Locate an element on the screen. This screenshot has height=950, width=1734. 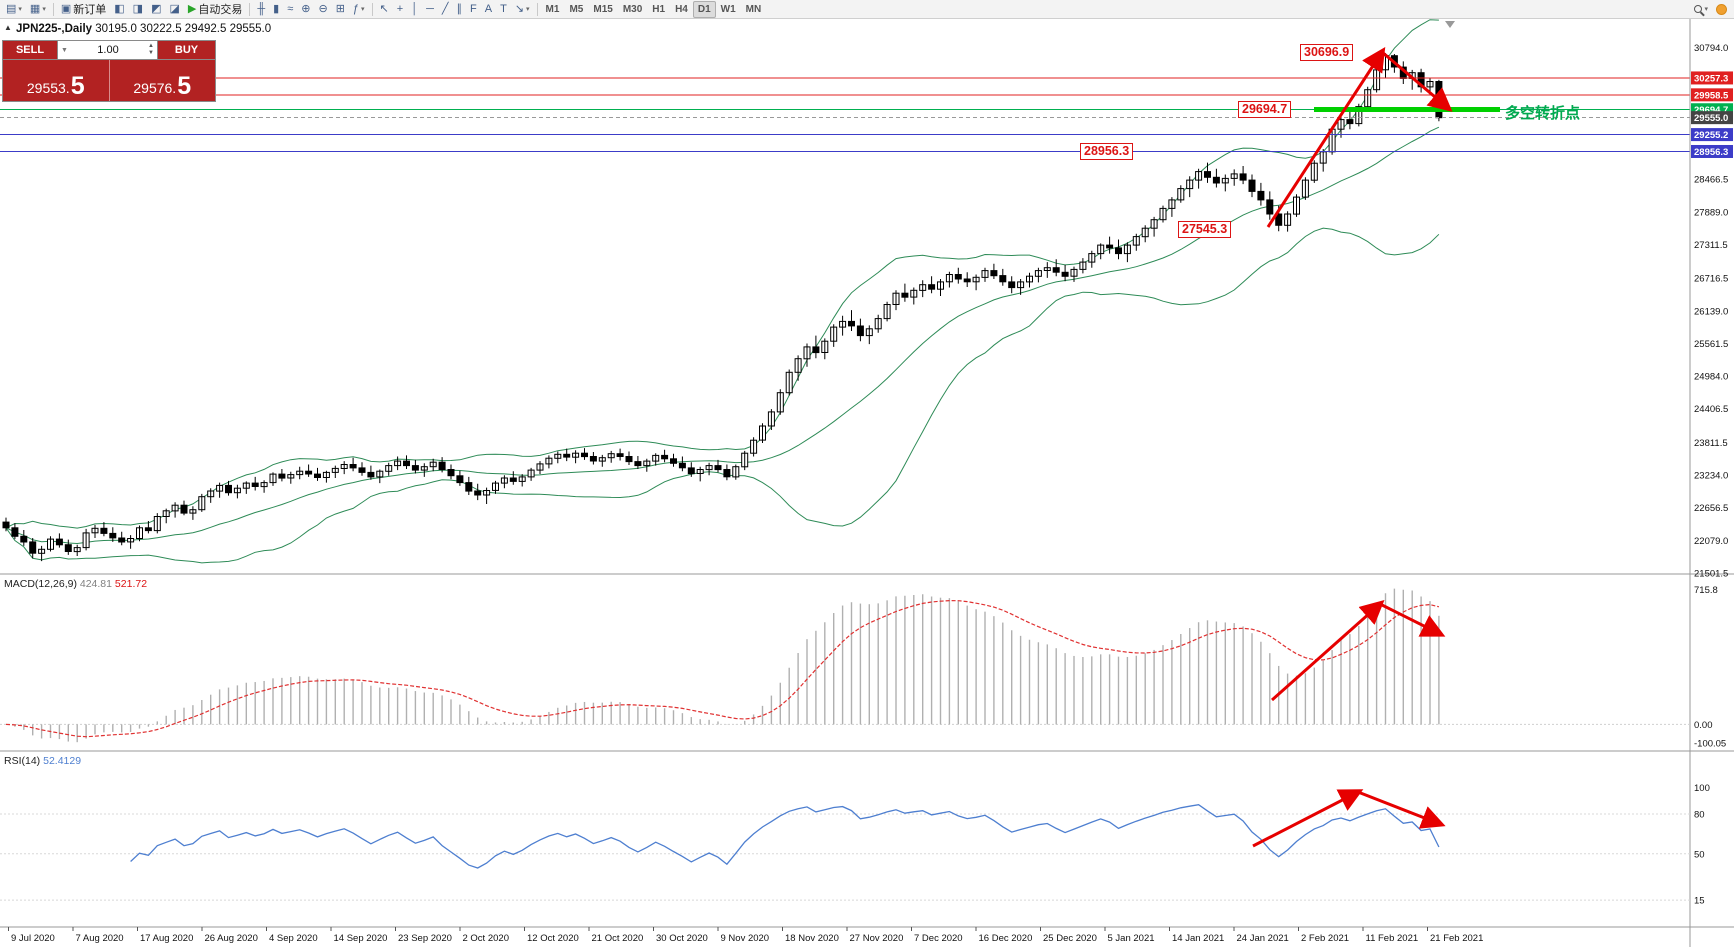
price-annotation: 29694.7 is located at coordinates (1265, 109).